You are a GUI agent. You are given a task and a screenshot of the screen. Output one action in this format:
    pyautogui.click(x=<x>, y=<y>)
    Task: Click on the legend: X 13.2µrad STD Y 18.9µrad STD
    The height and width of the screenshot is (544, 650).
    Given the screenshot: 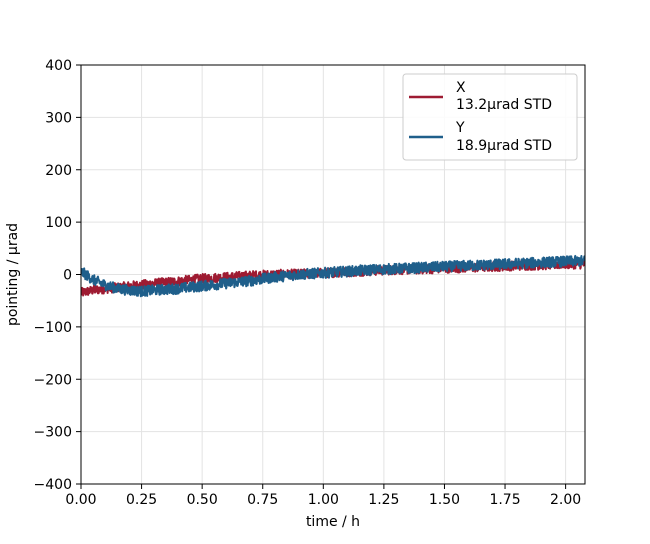 What is the action you would take?
    pyautogui.click(x=490, y=117)
    